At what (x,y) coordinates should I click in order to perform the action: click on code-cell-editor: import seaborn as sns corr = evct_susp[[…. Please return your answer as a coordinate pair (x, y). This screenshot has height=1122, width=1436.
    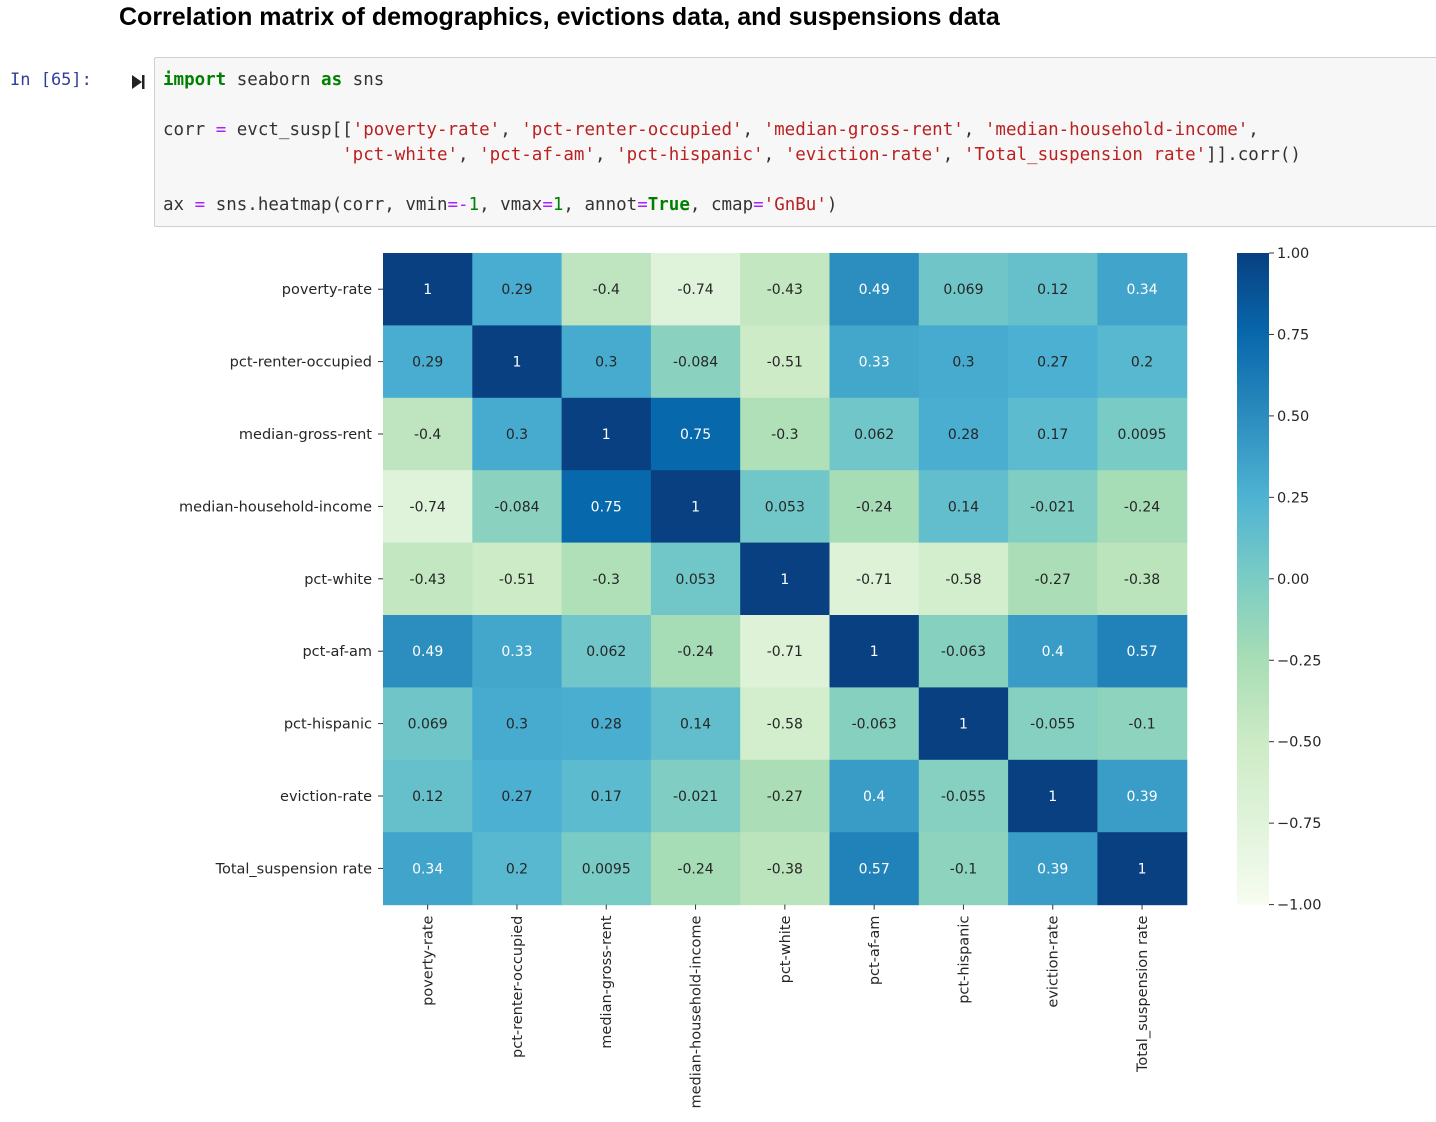
    Looking at the image, I should click on (795, 142).